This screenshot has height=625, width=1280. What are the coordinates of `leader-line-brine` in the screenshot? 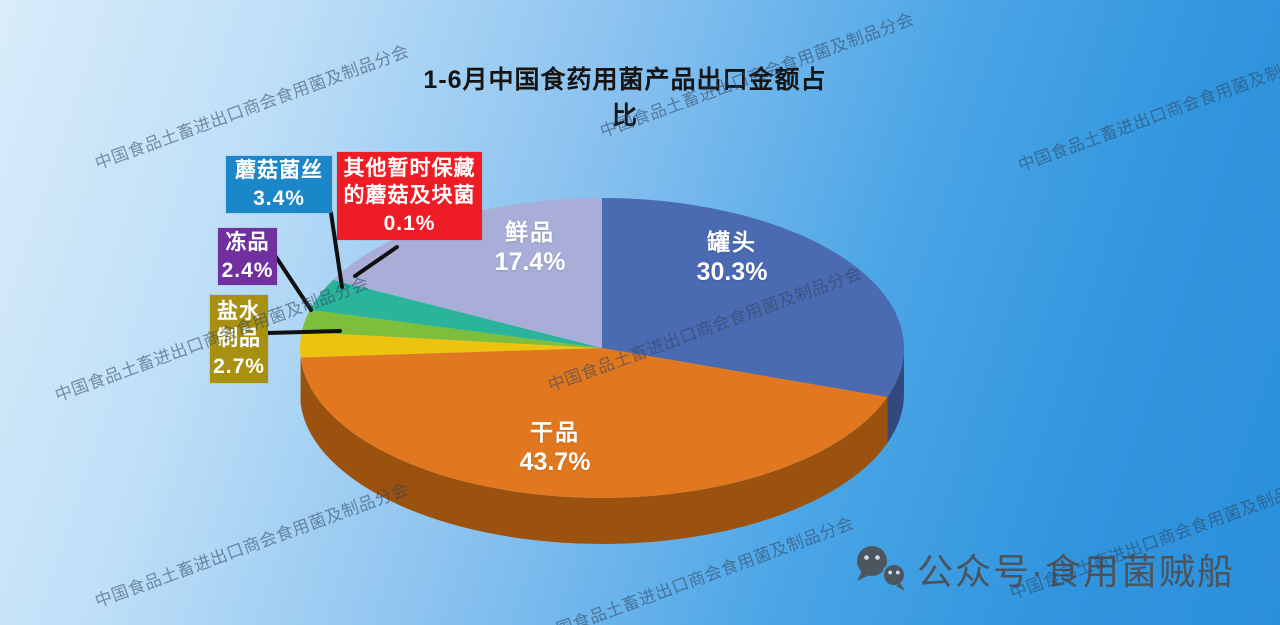 It's located at (303, 332).